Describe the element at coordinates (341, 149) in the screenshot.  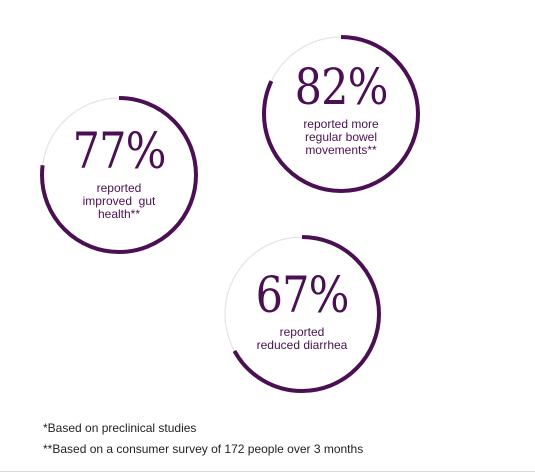
I see `stat-label-line: movements**` at that location.